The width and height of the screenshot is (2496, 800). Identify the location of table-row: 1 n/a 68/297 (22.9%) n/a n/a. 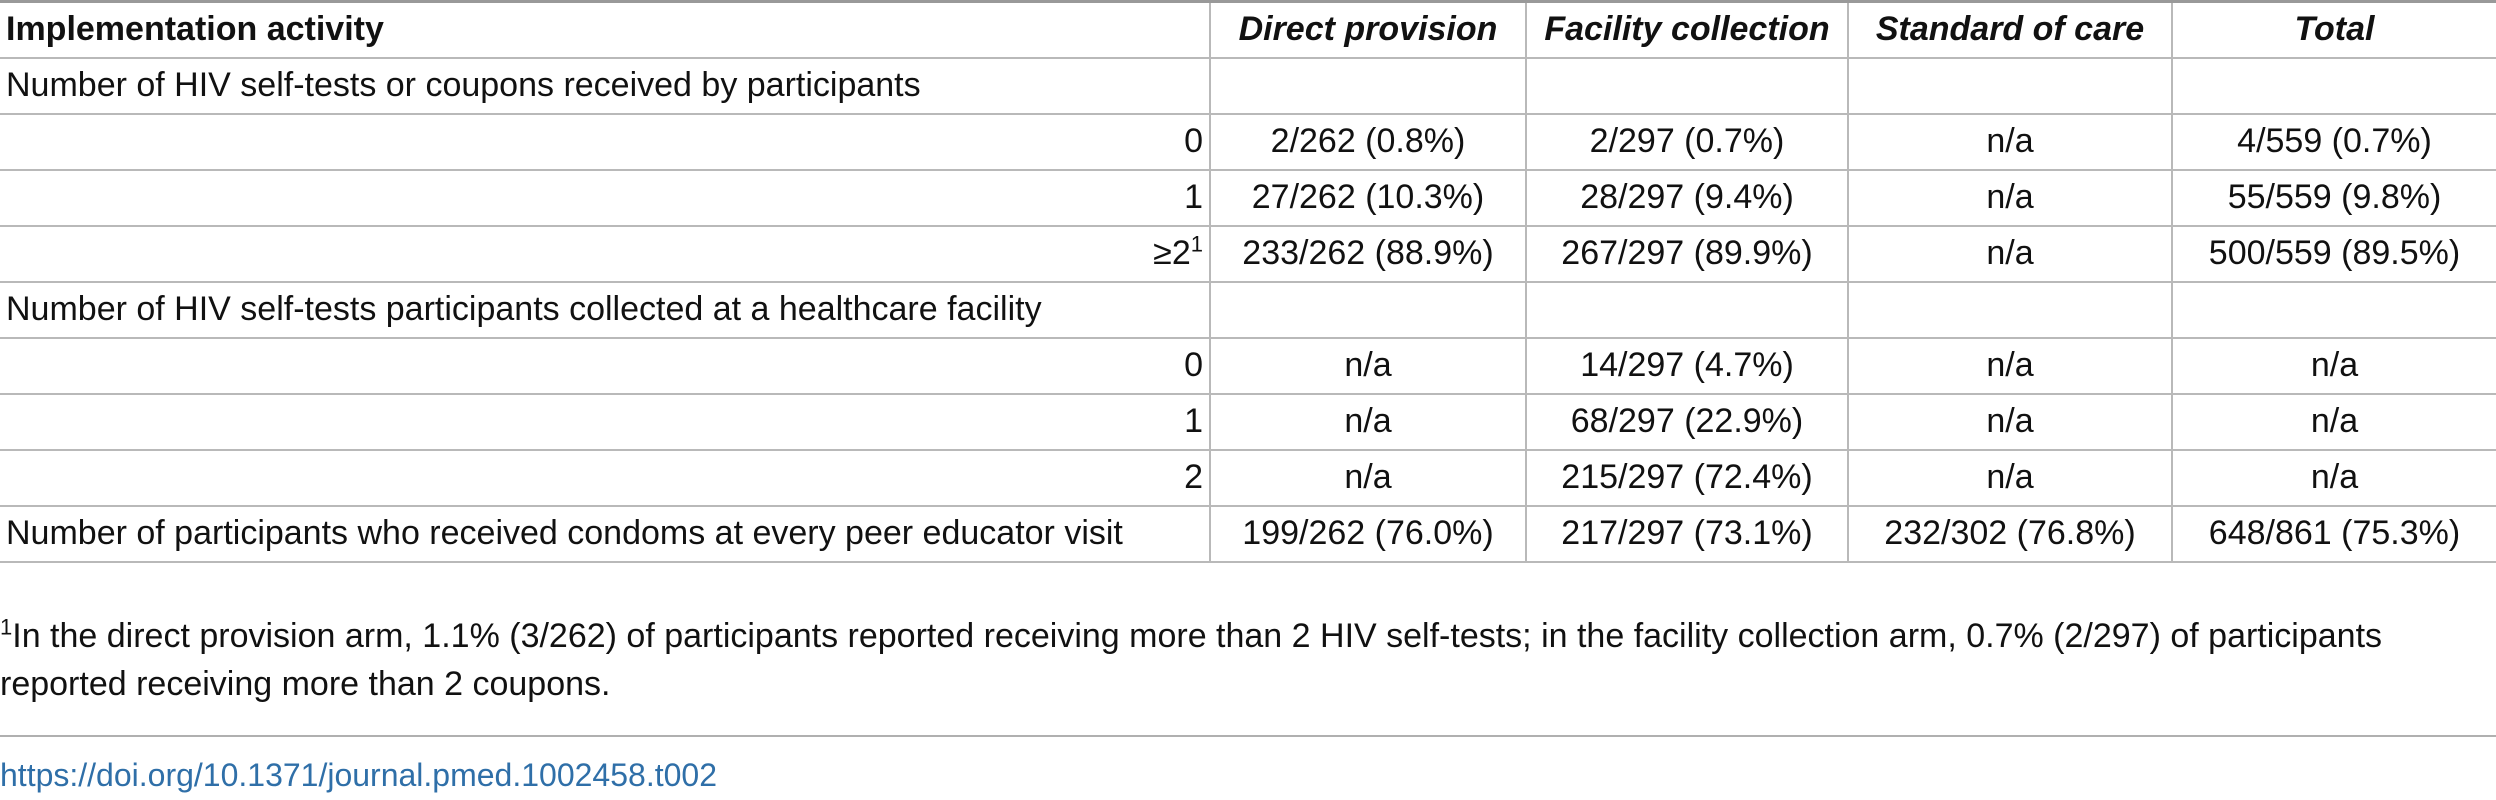
(1248, 421).